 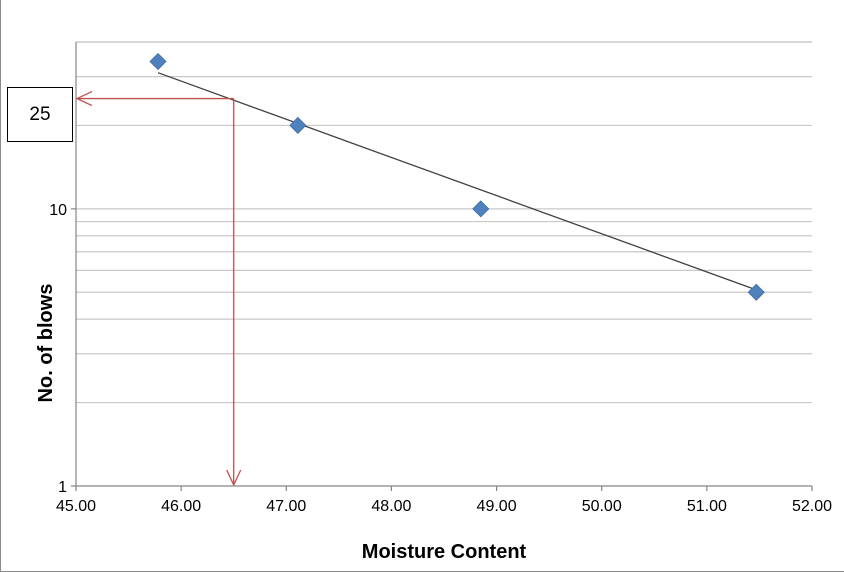 What do you see at coordinates (602, 506) in the screenshot?
I see `x-tick-label: 50.00` at bounding box center [602, 506].